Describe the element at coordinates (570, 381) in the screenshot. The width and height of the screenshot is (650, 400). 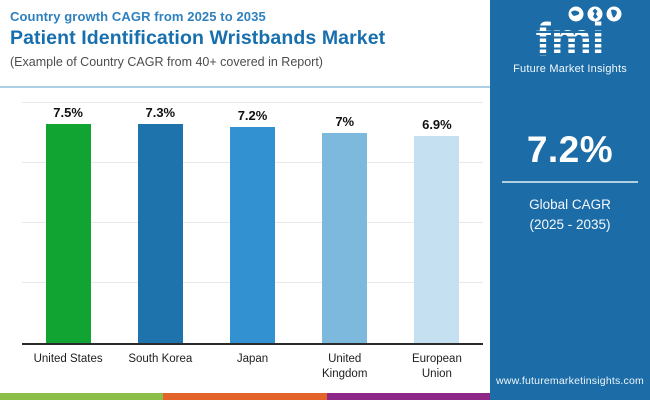
I see `website-url: www.futuremarketinsights.com` at that location.